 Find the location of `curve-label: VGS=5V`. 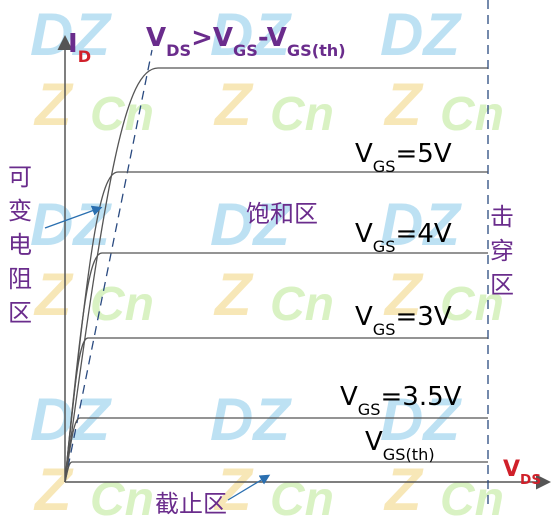

curve-label: VGS=5V is located at coordinates (403, 157).